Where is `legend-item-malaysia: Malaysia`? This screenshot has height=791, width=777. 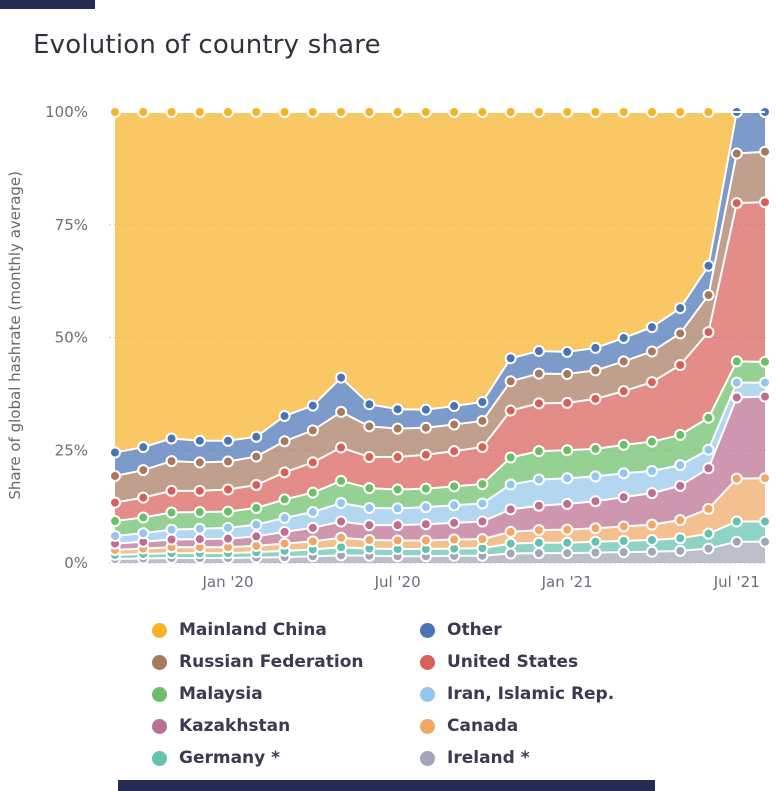
legend-item-malaysia: Malaysia is located at coordinates (272, 694).